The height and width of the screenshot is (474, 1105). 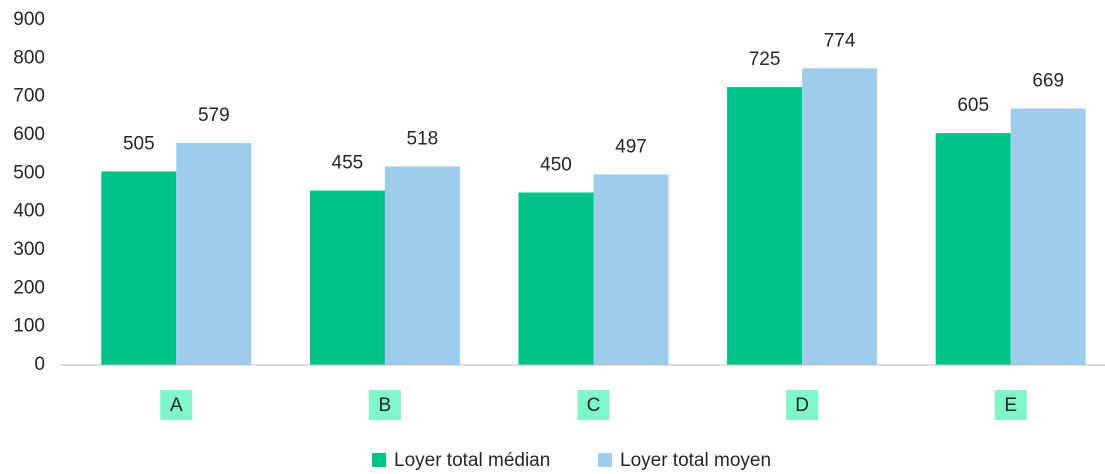 I want to click on data-label: 518, so click(x=423, y=138).